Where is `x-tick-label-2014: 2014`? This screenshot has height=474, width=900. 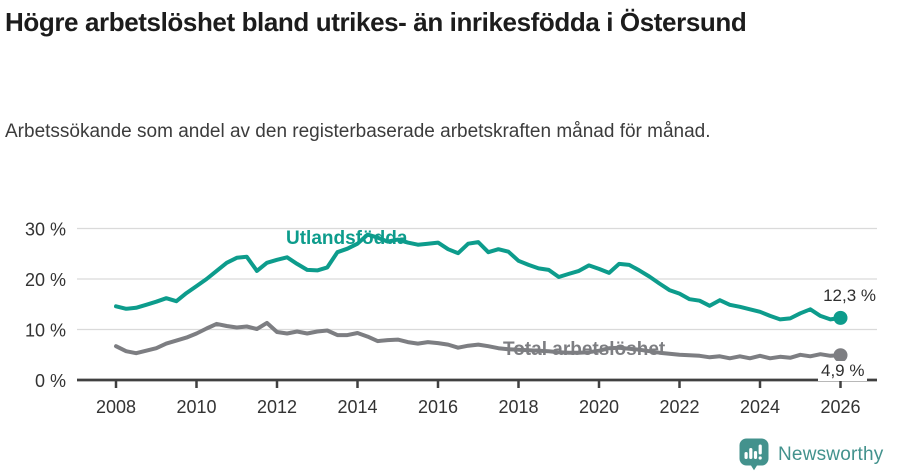
x-tick-label-2014: 2014 is located at coordinates (357, 407).